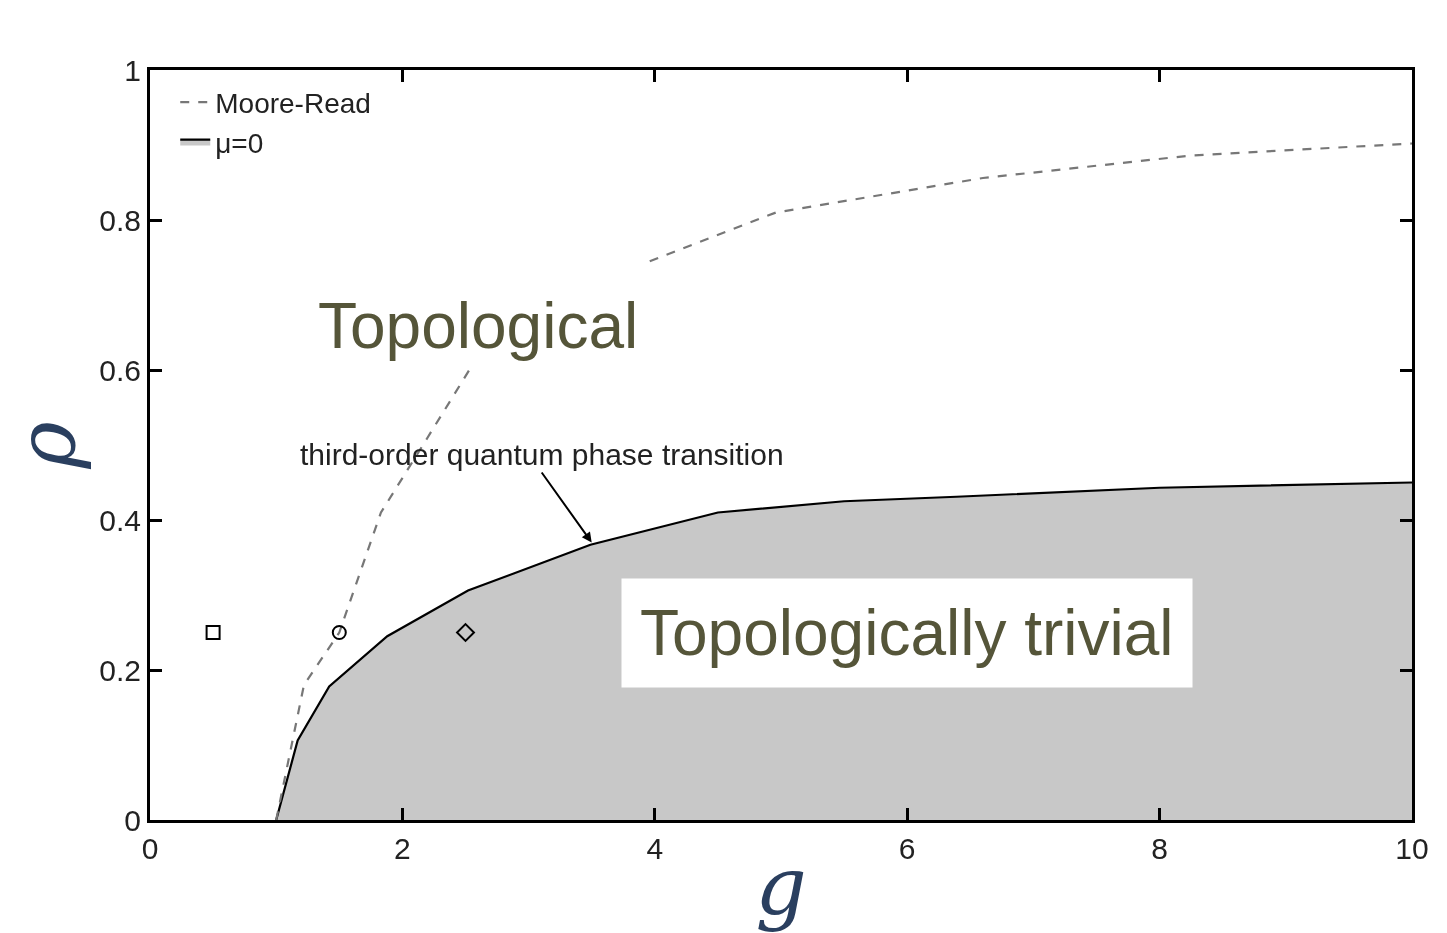  Describe the element at coordinates (478, 326) in the screenshot. I see `annotation: Topological` at that location.